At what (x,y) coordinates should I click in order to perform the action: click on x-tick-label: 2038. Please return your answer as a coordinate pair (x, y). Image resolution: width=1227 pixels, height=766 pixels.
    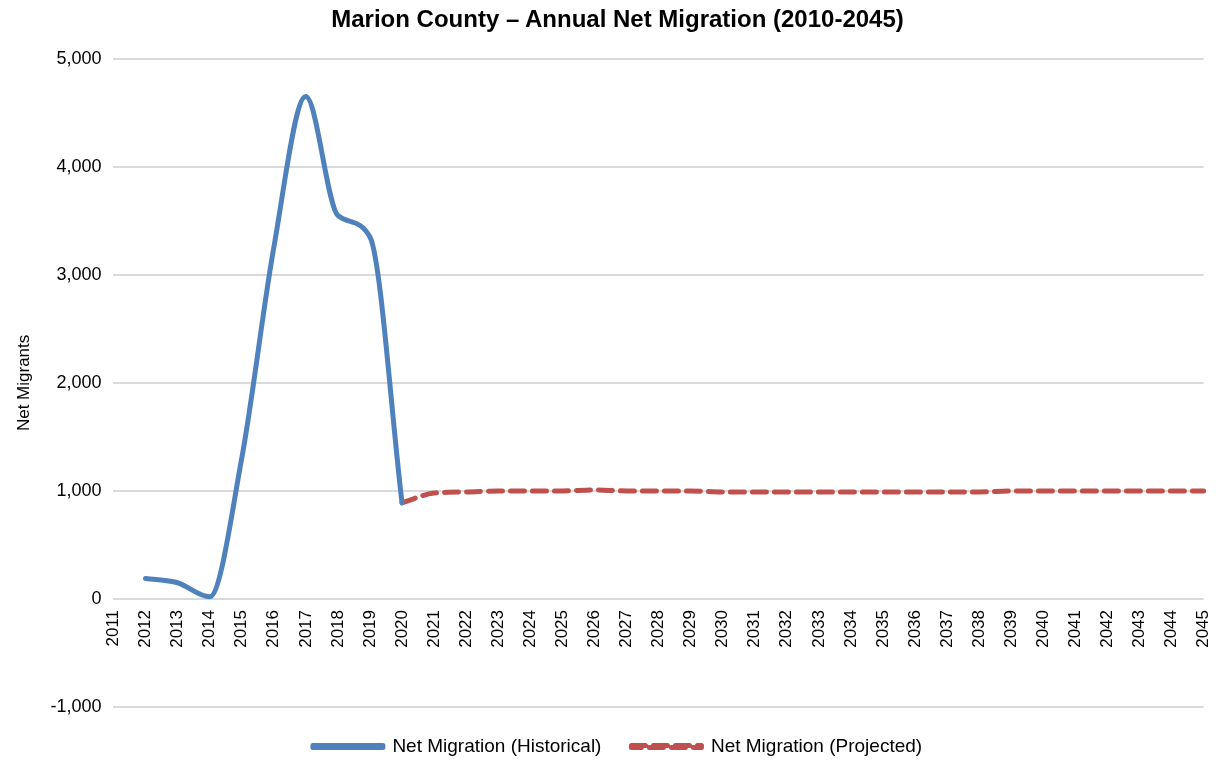
    Looking at the image, I should click on (978, 628).